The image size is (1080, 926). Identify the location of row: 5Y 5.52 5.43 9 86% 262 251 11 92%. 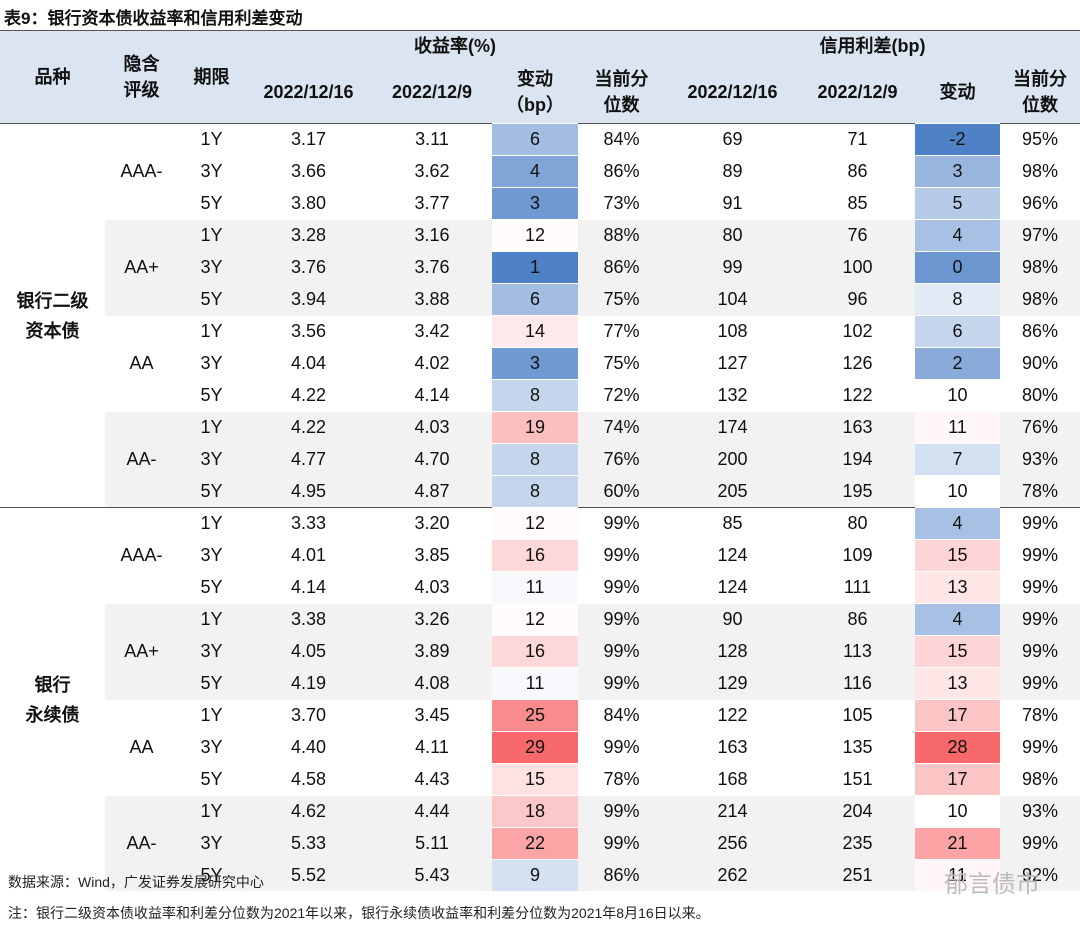
(540, 875).